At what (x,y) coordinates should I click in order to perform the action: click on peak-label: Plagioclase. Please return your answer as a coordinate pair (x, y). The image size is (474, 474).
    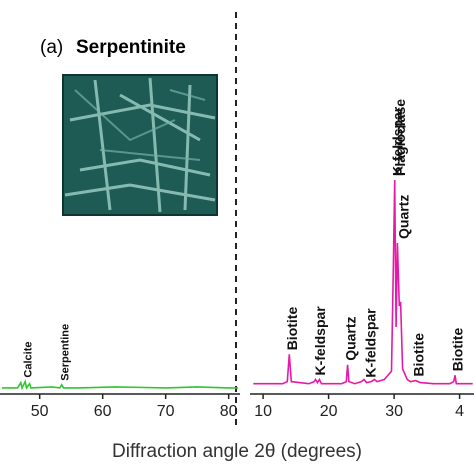
    Looking at the image, I should click on (400, 137).